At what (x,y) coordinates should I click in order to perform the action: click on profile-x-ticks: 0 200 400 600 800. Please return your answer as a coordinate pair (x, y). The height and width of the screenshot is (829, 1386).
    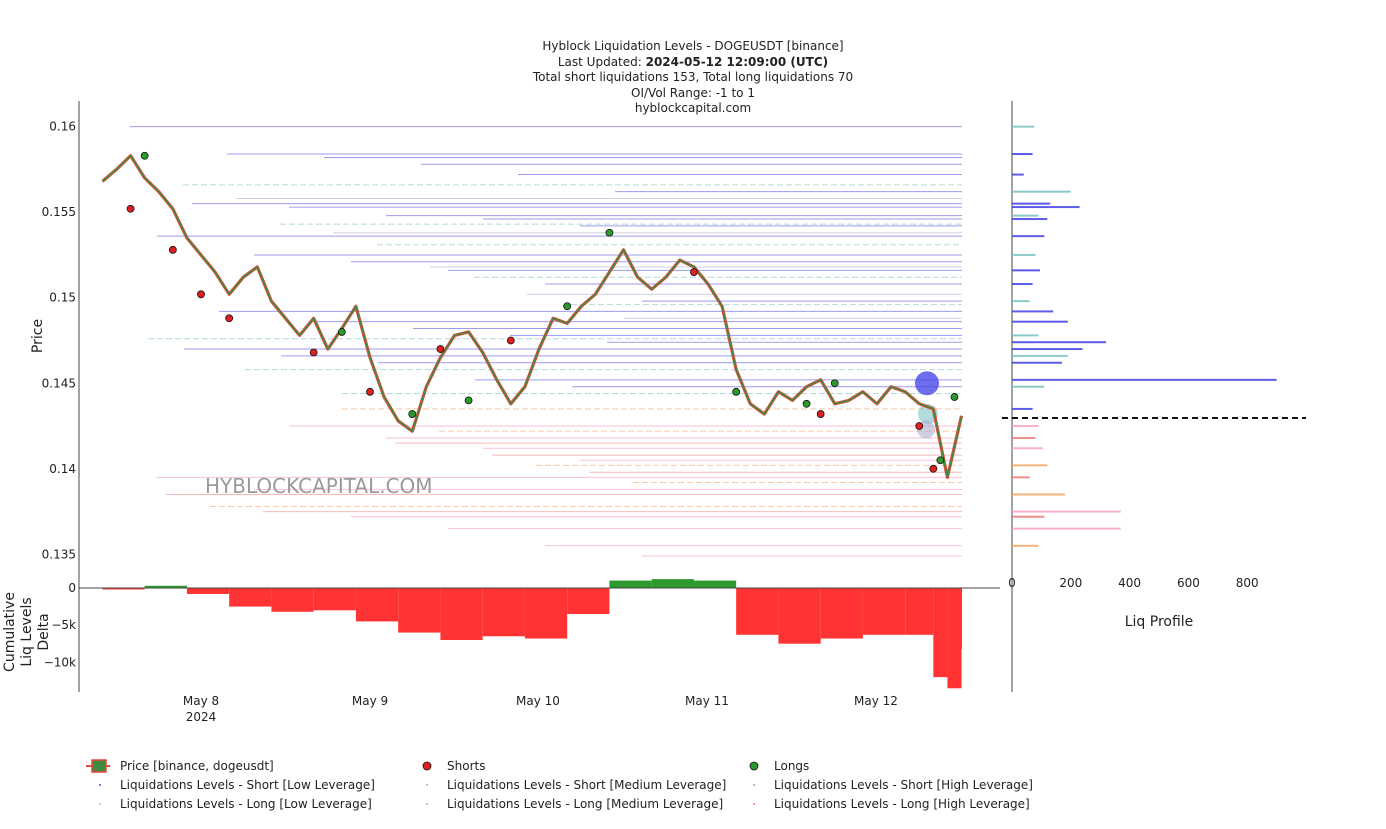
    Looking at the image, I should click on (1133, 583).